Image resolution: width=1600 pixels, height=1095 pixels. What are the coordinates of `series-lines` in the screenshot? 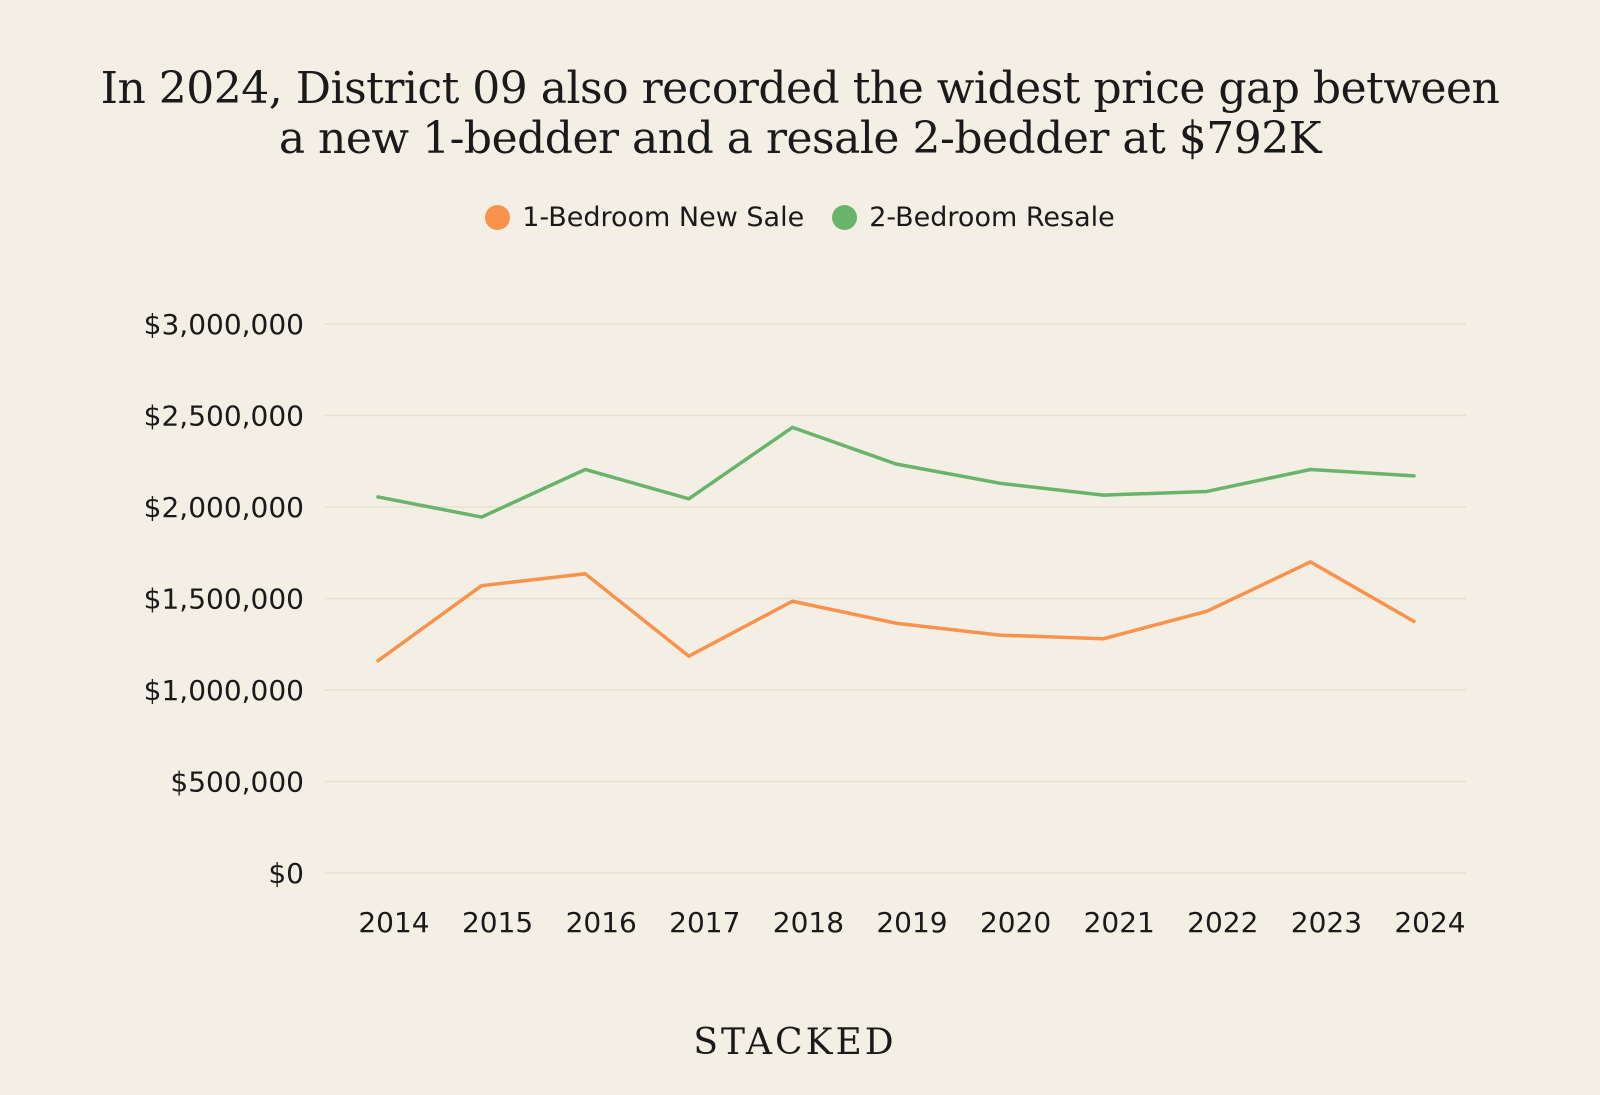 It's located at (896, 544).